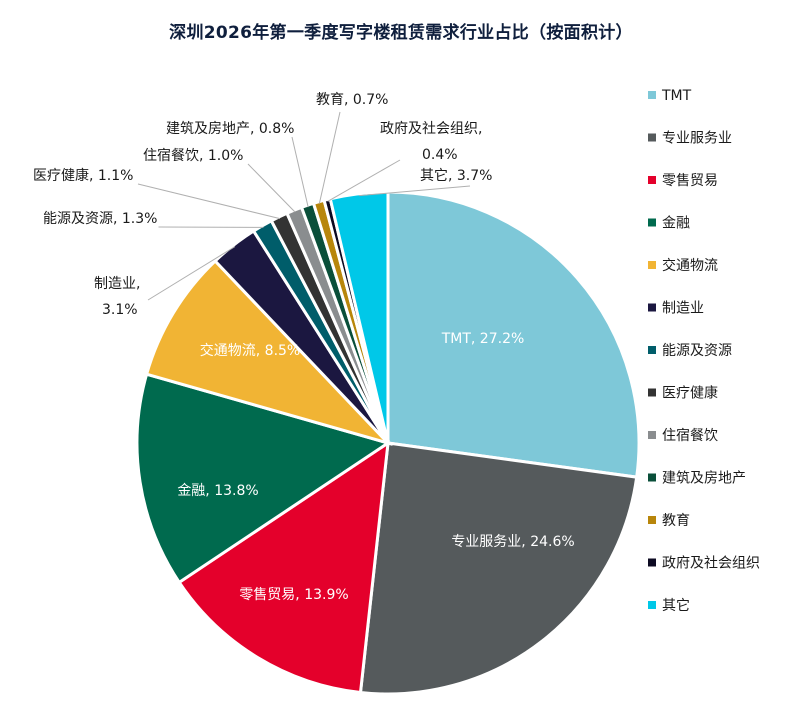 This screenshot has height=713, width=802. What do you see at coordinates (293, 595) in the screenshot?
I see `data-label-2: 零售贸易, 13.9%` at bounding box center [293, 595].